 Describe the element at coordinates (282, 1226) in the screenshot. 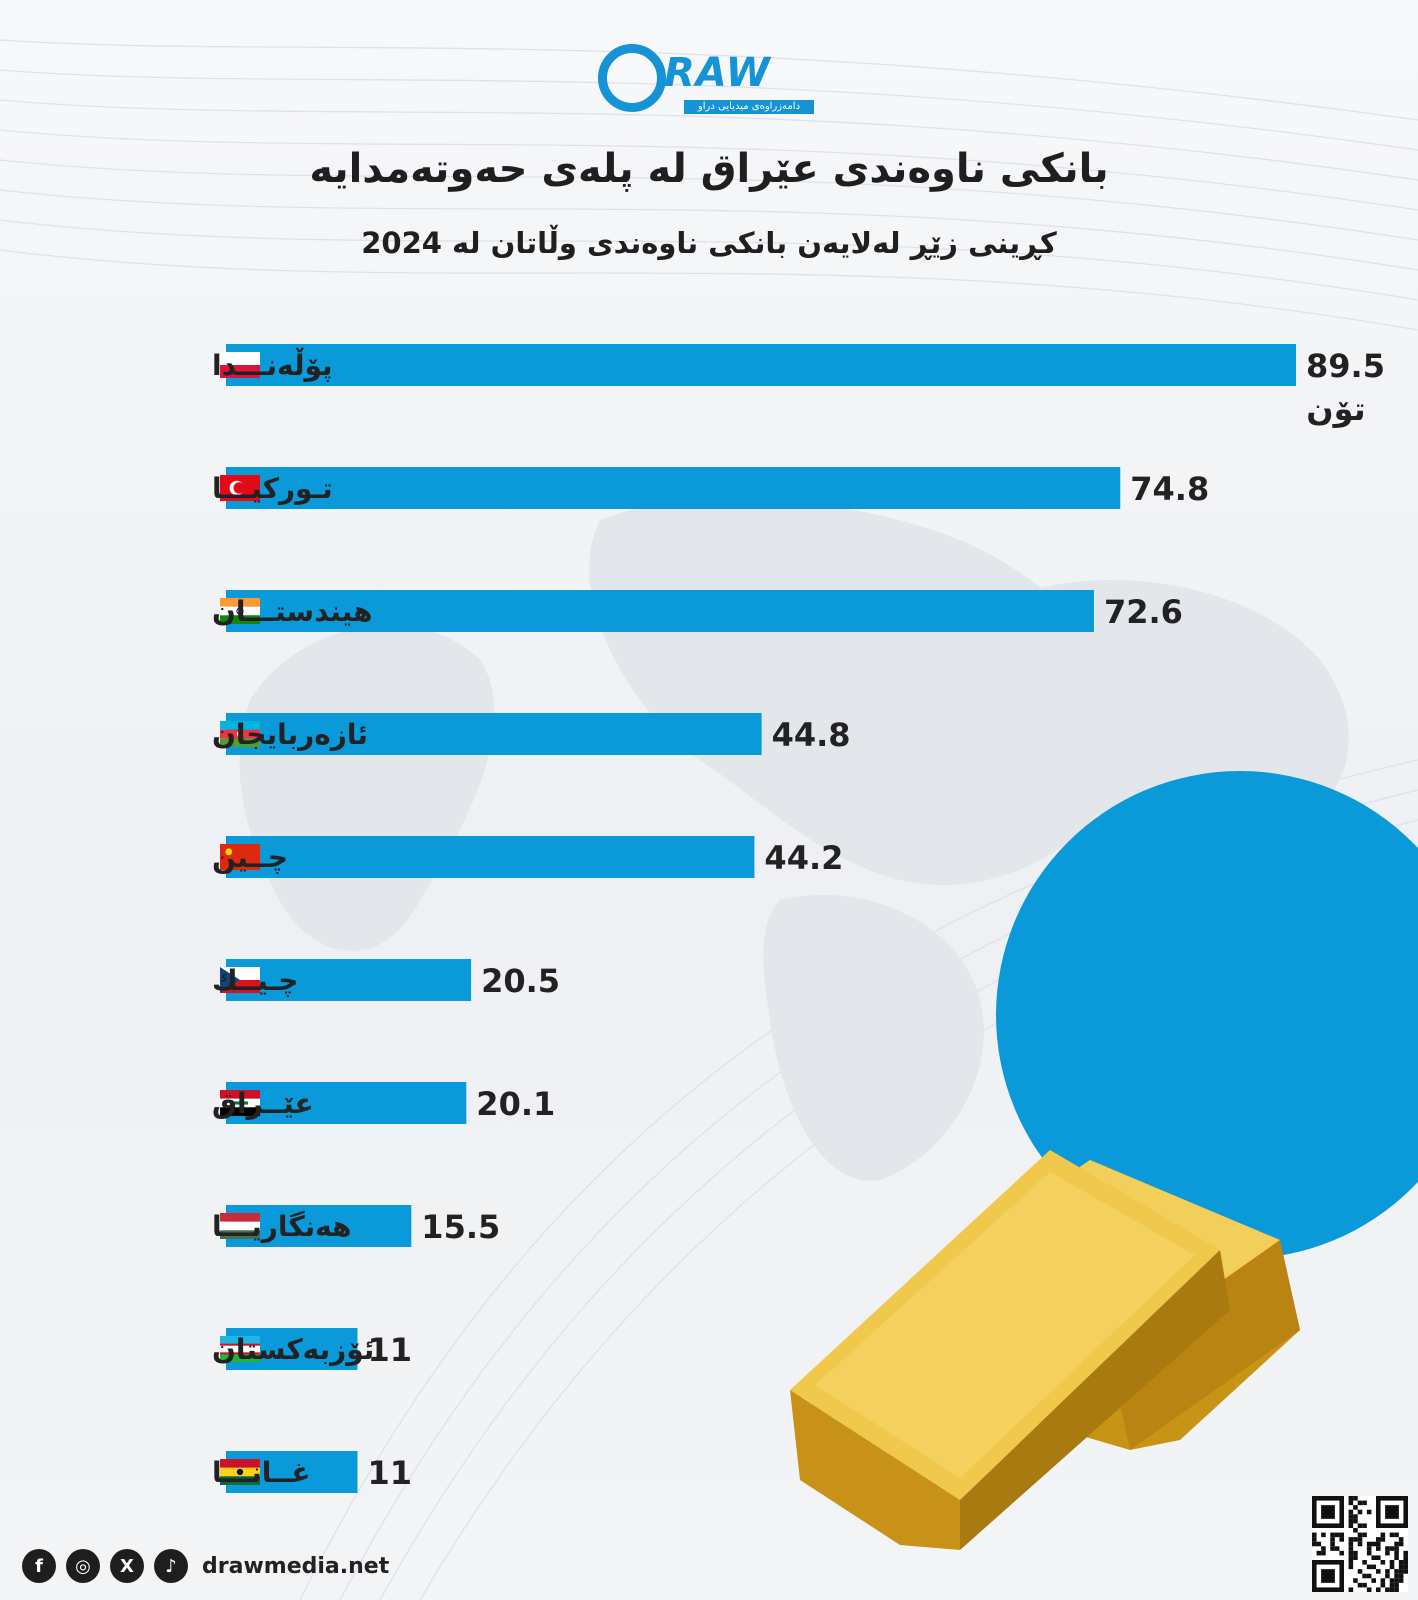

I see `category-label: هەنگاریـــا` at that location.